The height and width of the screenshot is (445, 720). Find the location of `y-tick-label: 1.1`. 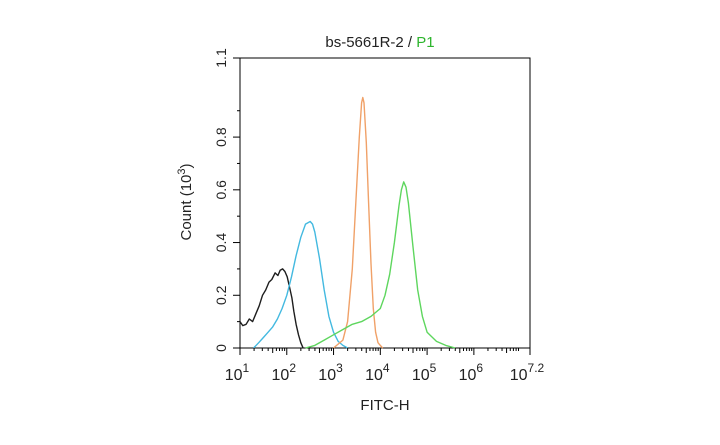

y-tick-label: 1.1 is located at coordinates (221, 58).